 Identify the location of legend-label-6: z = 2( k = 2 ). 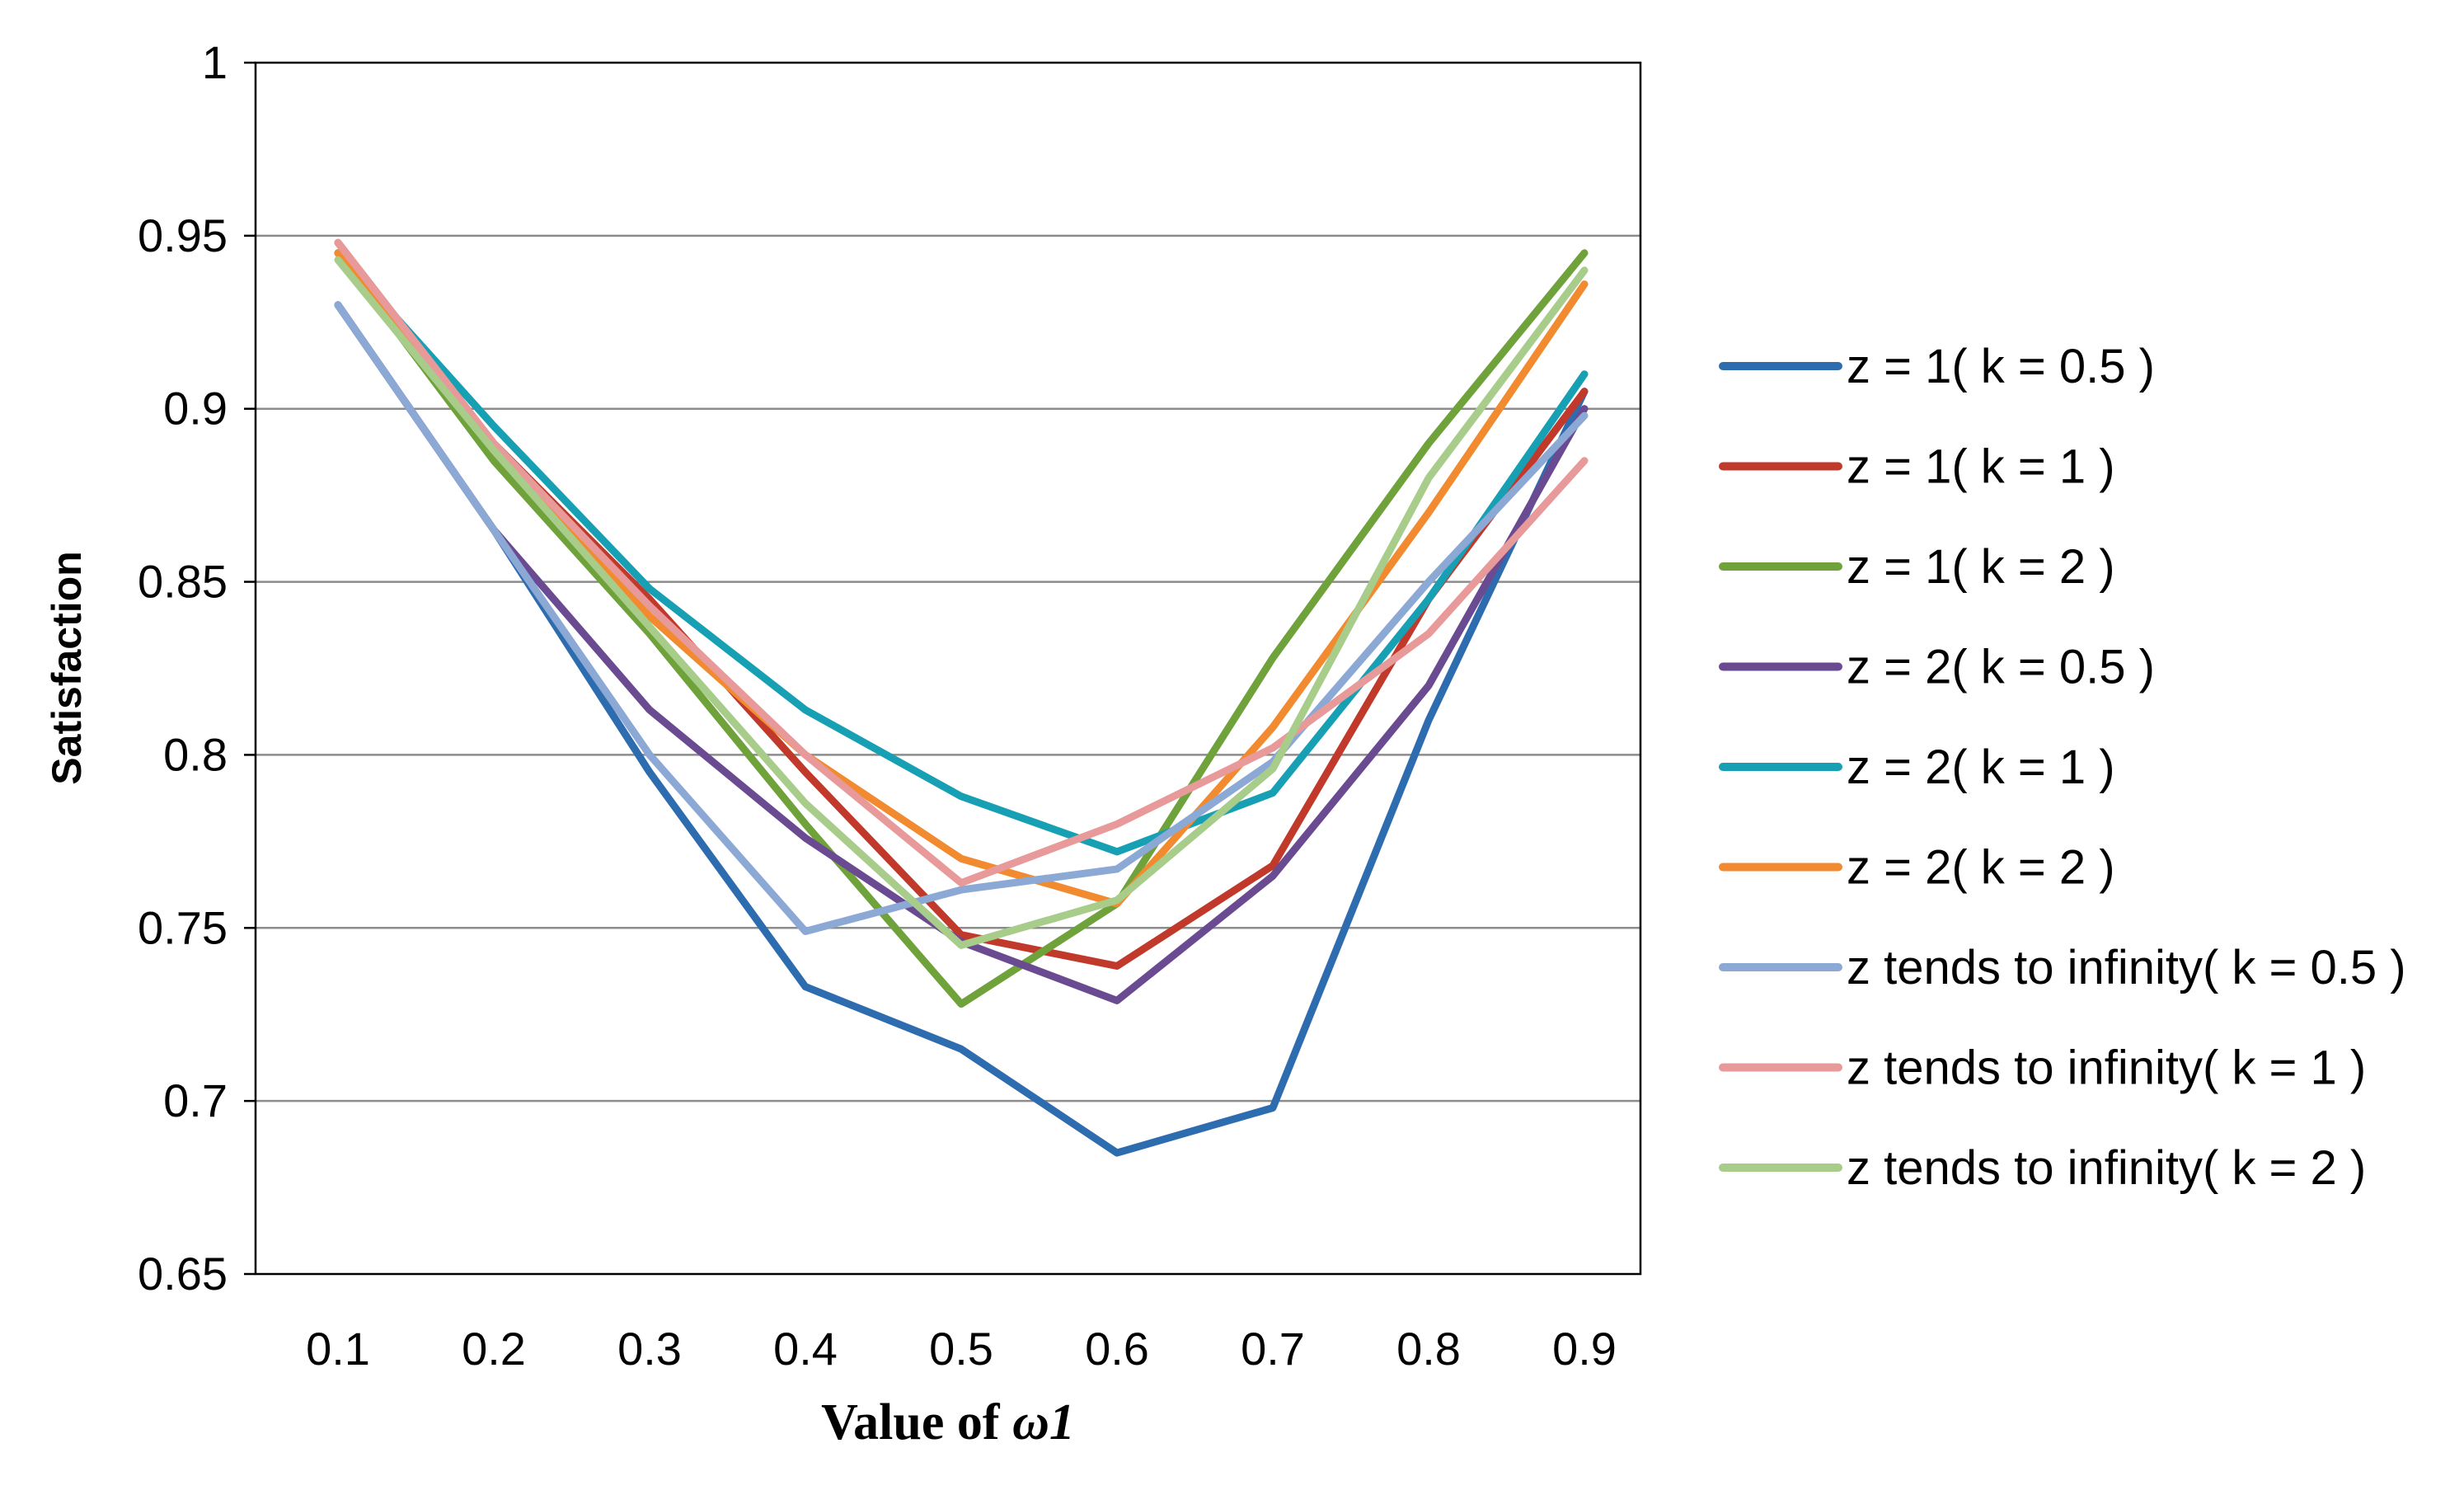
(1981, 868).